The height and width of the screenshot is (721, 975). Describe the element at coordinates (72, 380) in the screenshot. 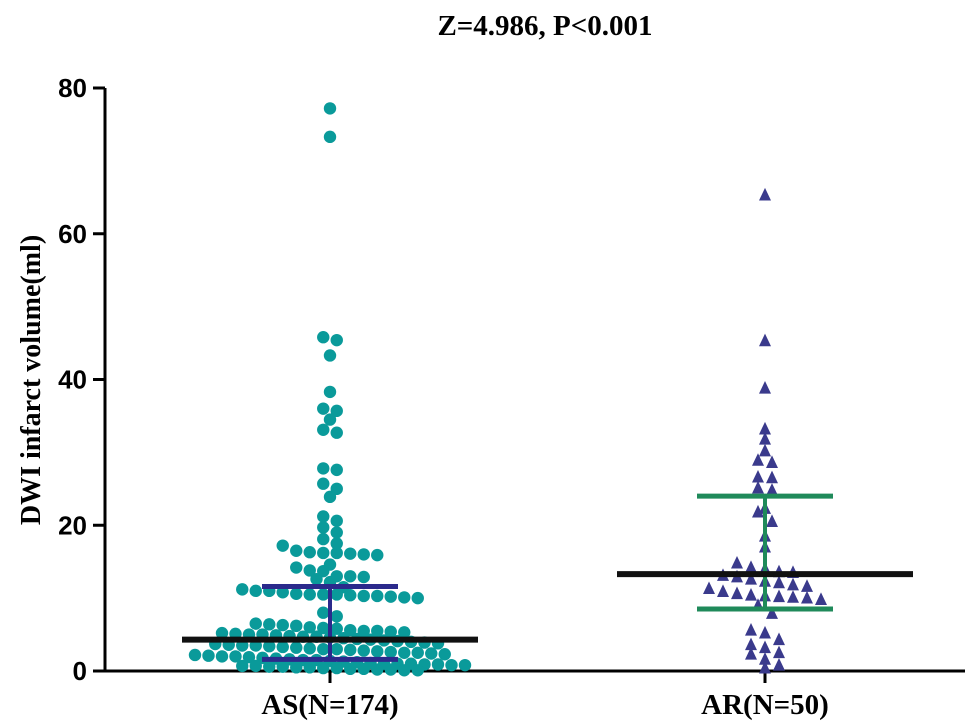

I see `y-tick-label: 40` at that location.